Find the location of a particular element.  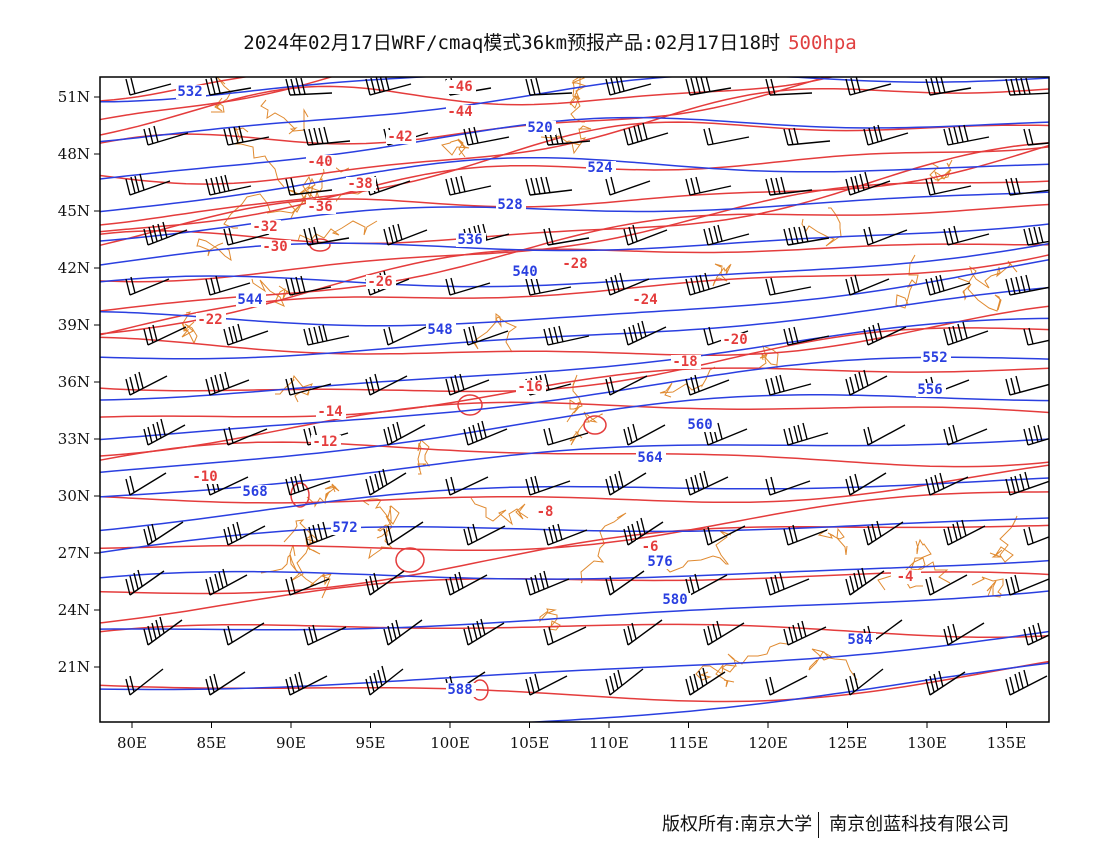

temperature-contour-label: -20 is located at coordinates (734, 340).